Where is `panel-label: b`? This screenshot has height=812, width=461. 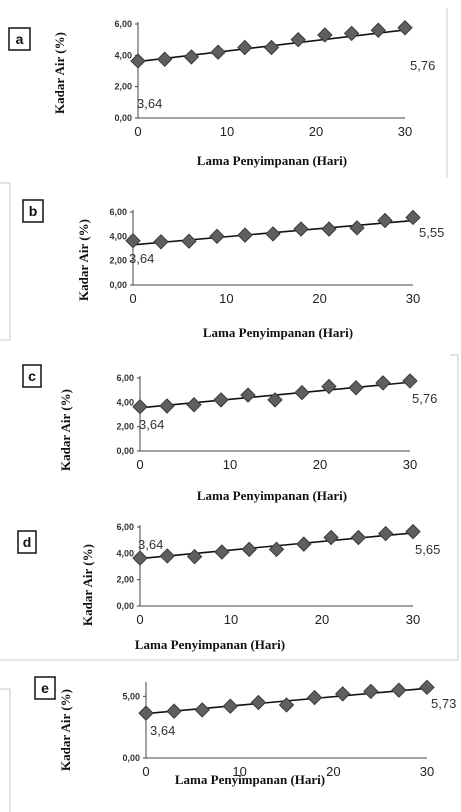
panel-label: b is located at coordinates (33, 211).